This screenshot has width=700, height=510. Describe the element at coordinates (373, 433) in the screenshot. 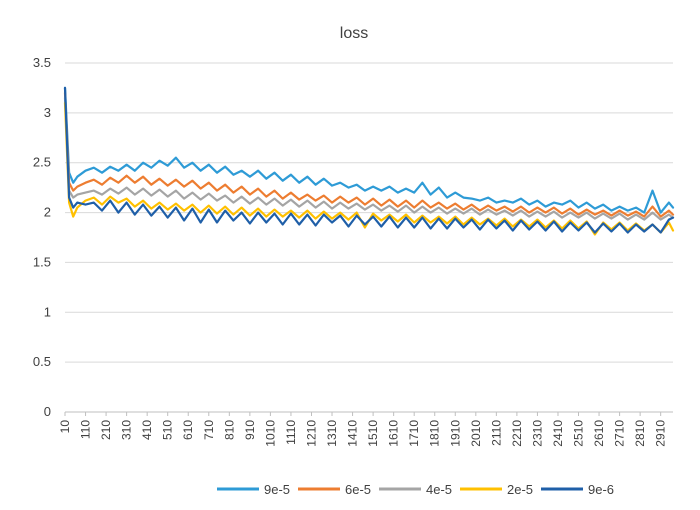

I see `x-tick-label: 1510` at that location.